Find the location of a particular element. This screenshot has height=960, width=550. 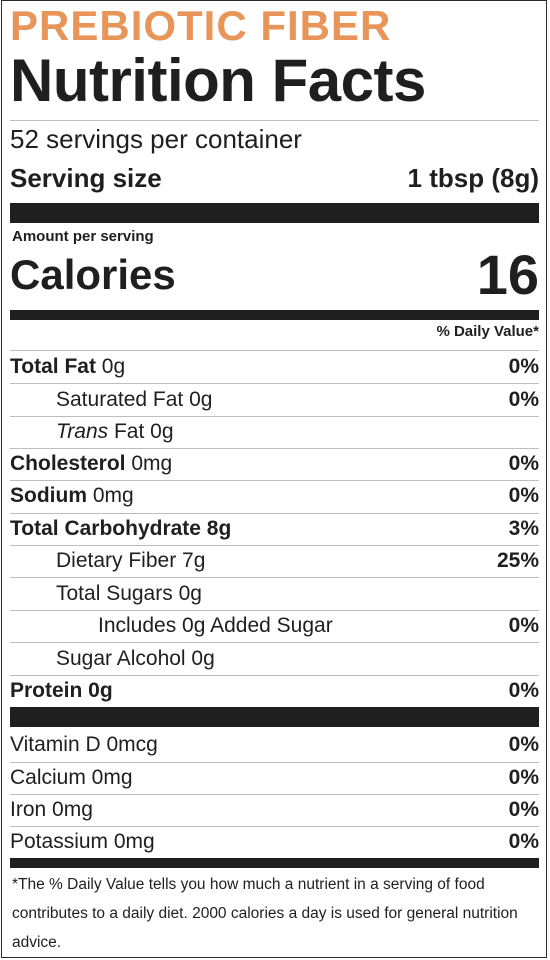

nutrient-row-added-sugar: Includes 0g Added Sugar 0% is located at coordinates (274, 626).